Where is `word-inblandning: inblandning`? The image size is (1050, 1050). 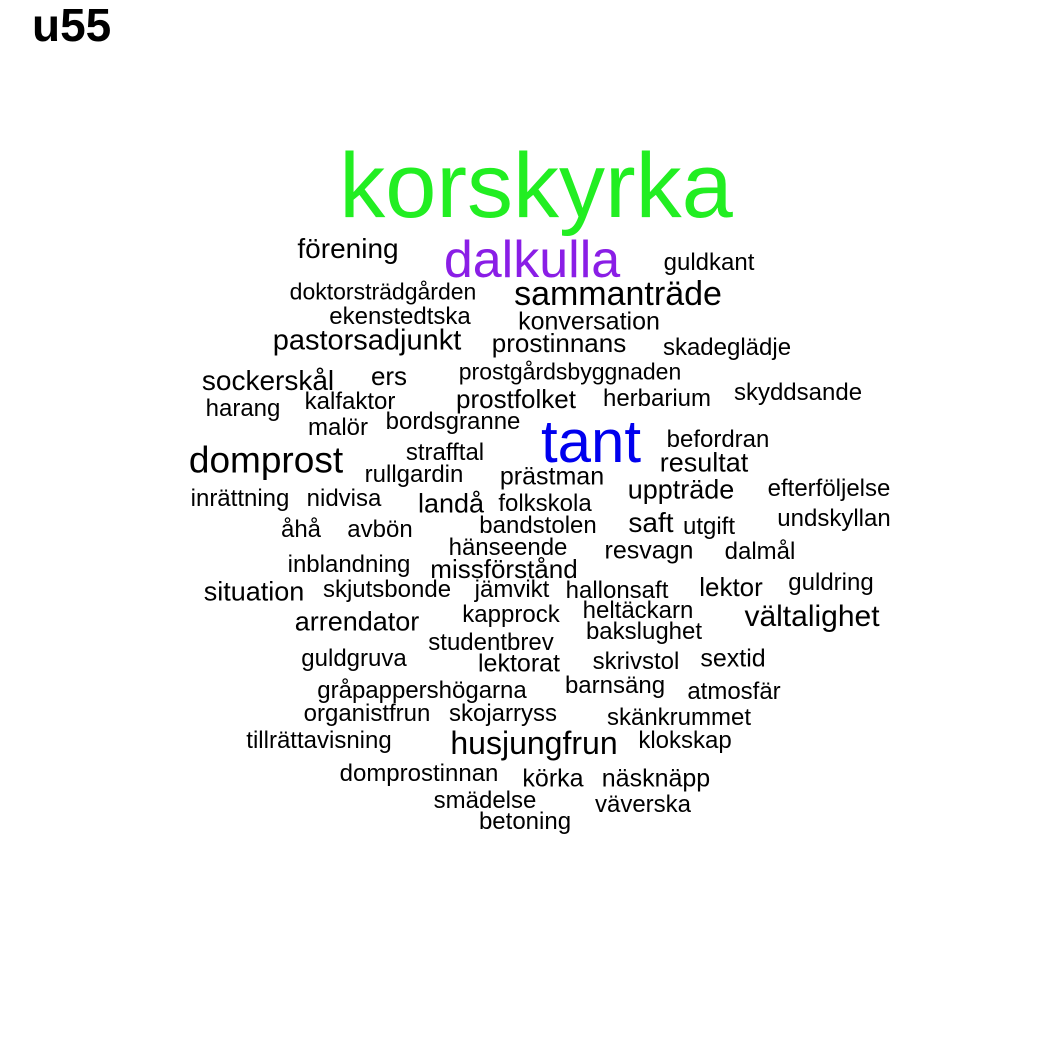 word-inblandning: inblandning is located at coordinates (349, 564).